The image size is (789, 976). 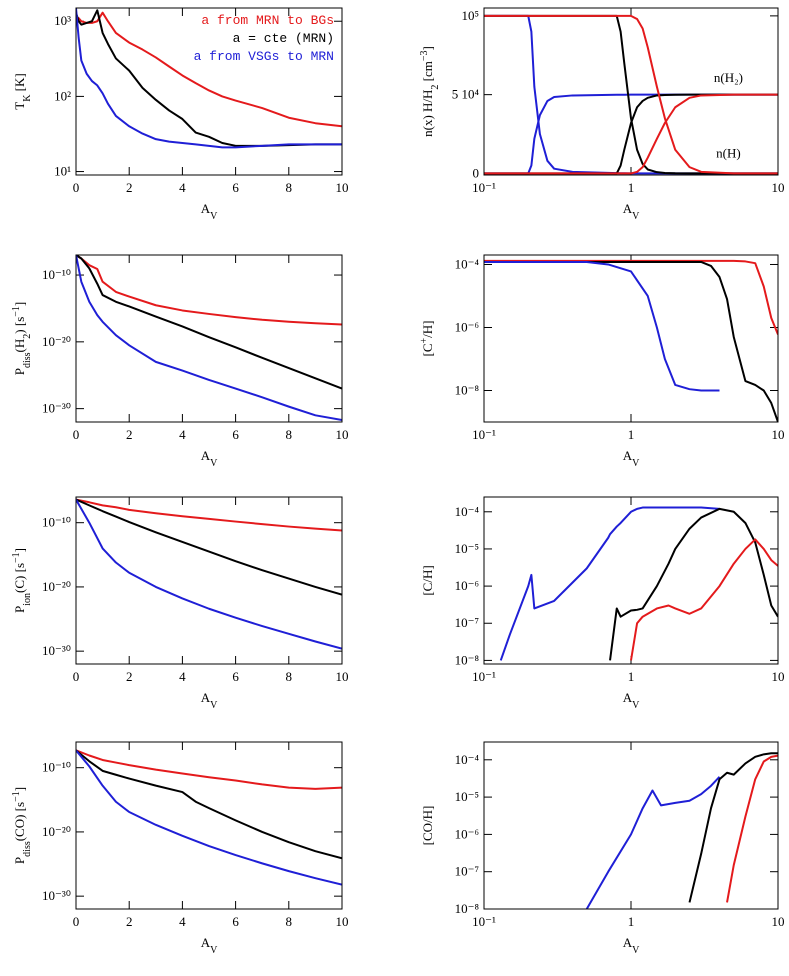 I want to click on x-tick-label: 6, so click(x=235, y=434).